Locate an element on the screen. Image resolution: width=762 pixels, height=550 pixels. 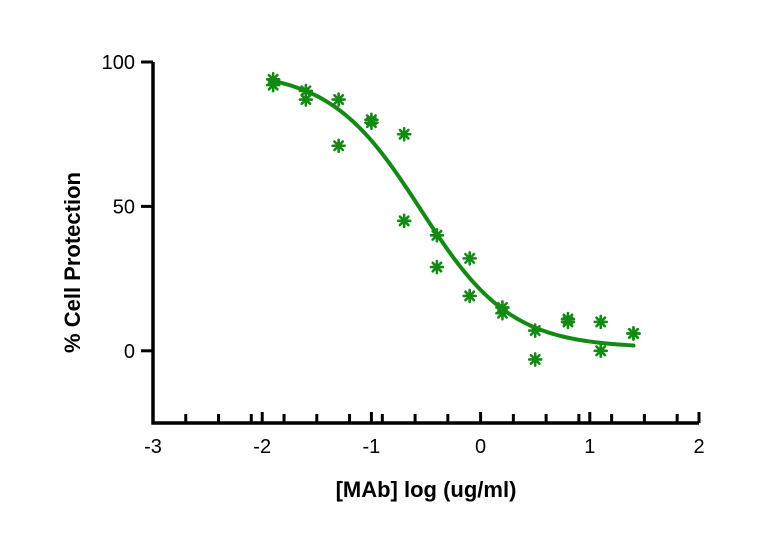
x-tick-label: -3 is located at coordinates (153, 447).